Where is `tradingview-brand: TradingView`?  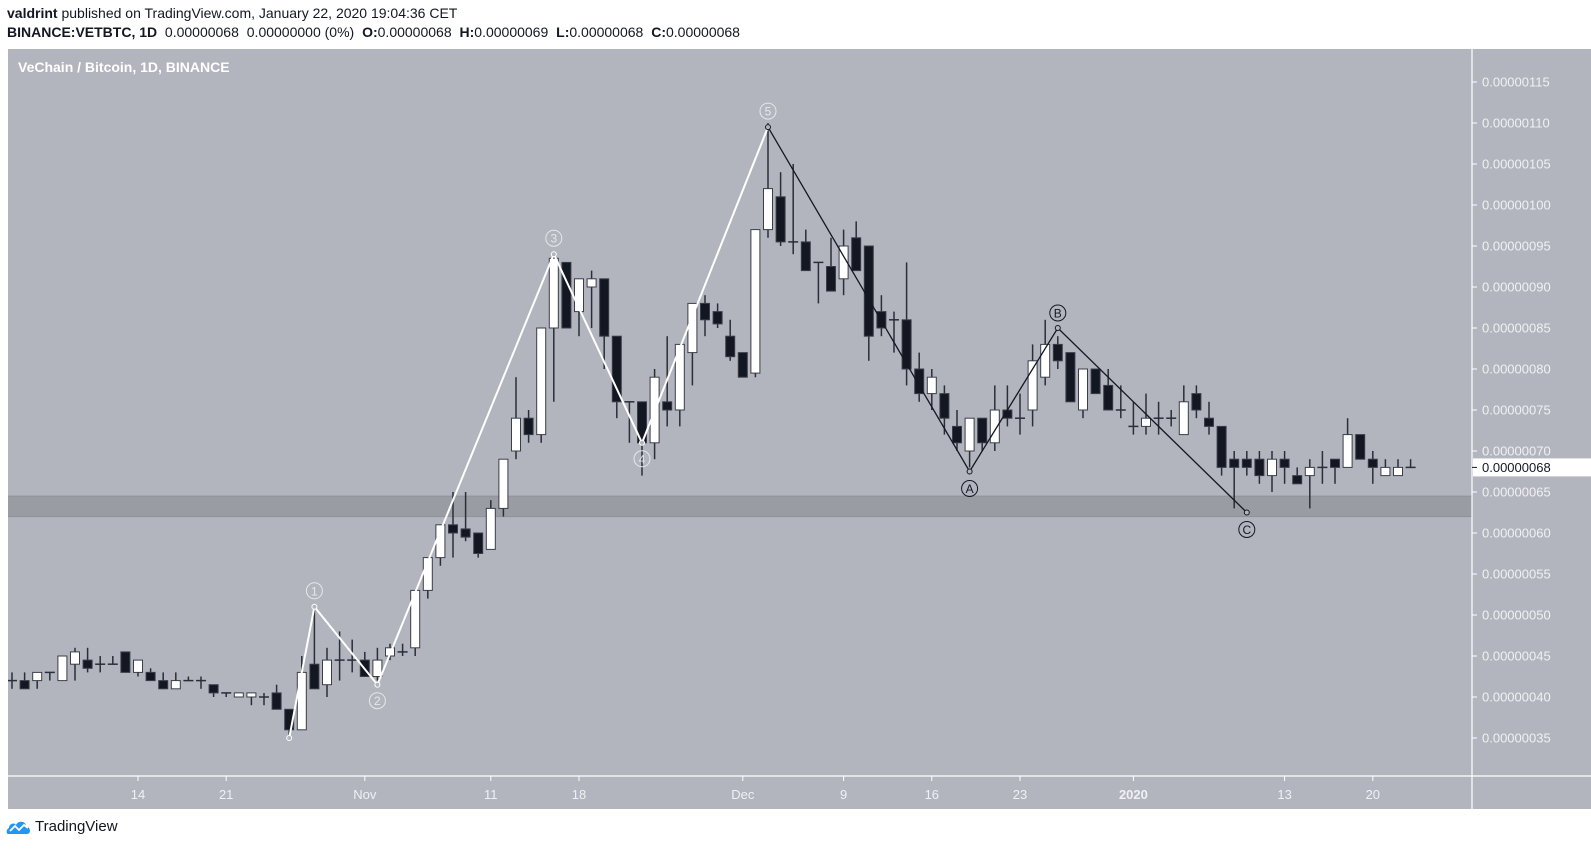 tradingview-brand: TradingView is located at coordinates (76, 826).